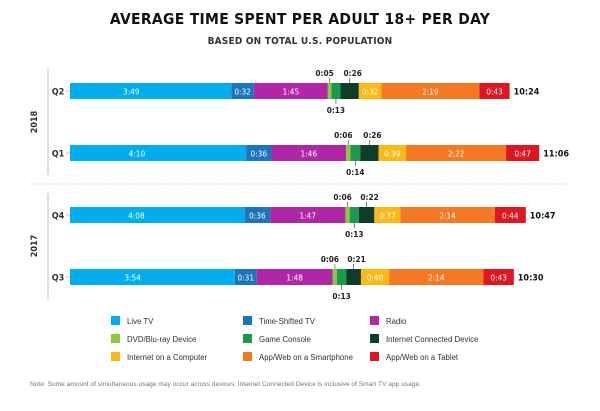  Describe the element at coordinates (374, 320) in the screenshot. I see `legend-swatch-radio` at that location.